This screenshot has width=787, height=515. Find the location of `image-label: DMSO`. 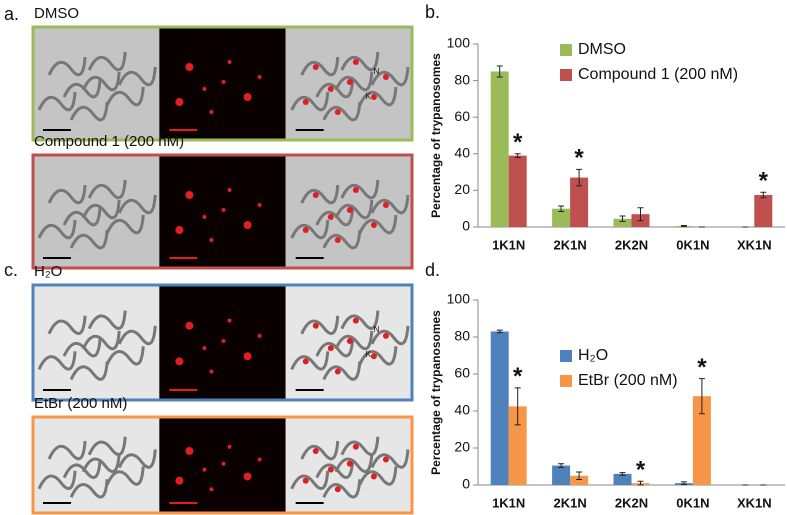

image-label: DMSO is located at coordinates (56, 13).